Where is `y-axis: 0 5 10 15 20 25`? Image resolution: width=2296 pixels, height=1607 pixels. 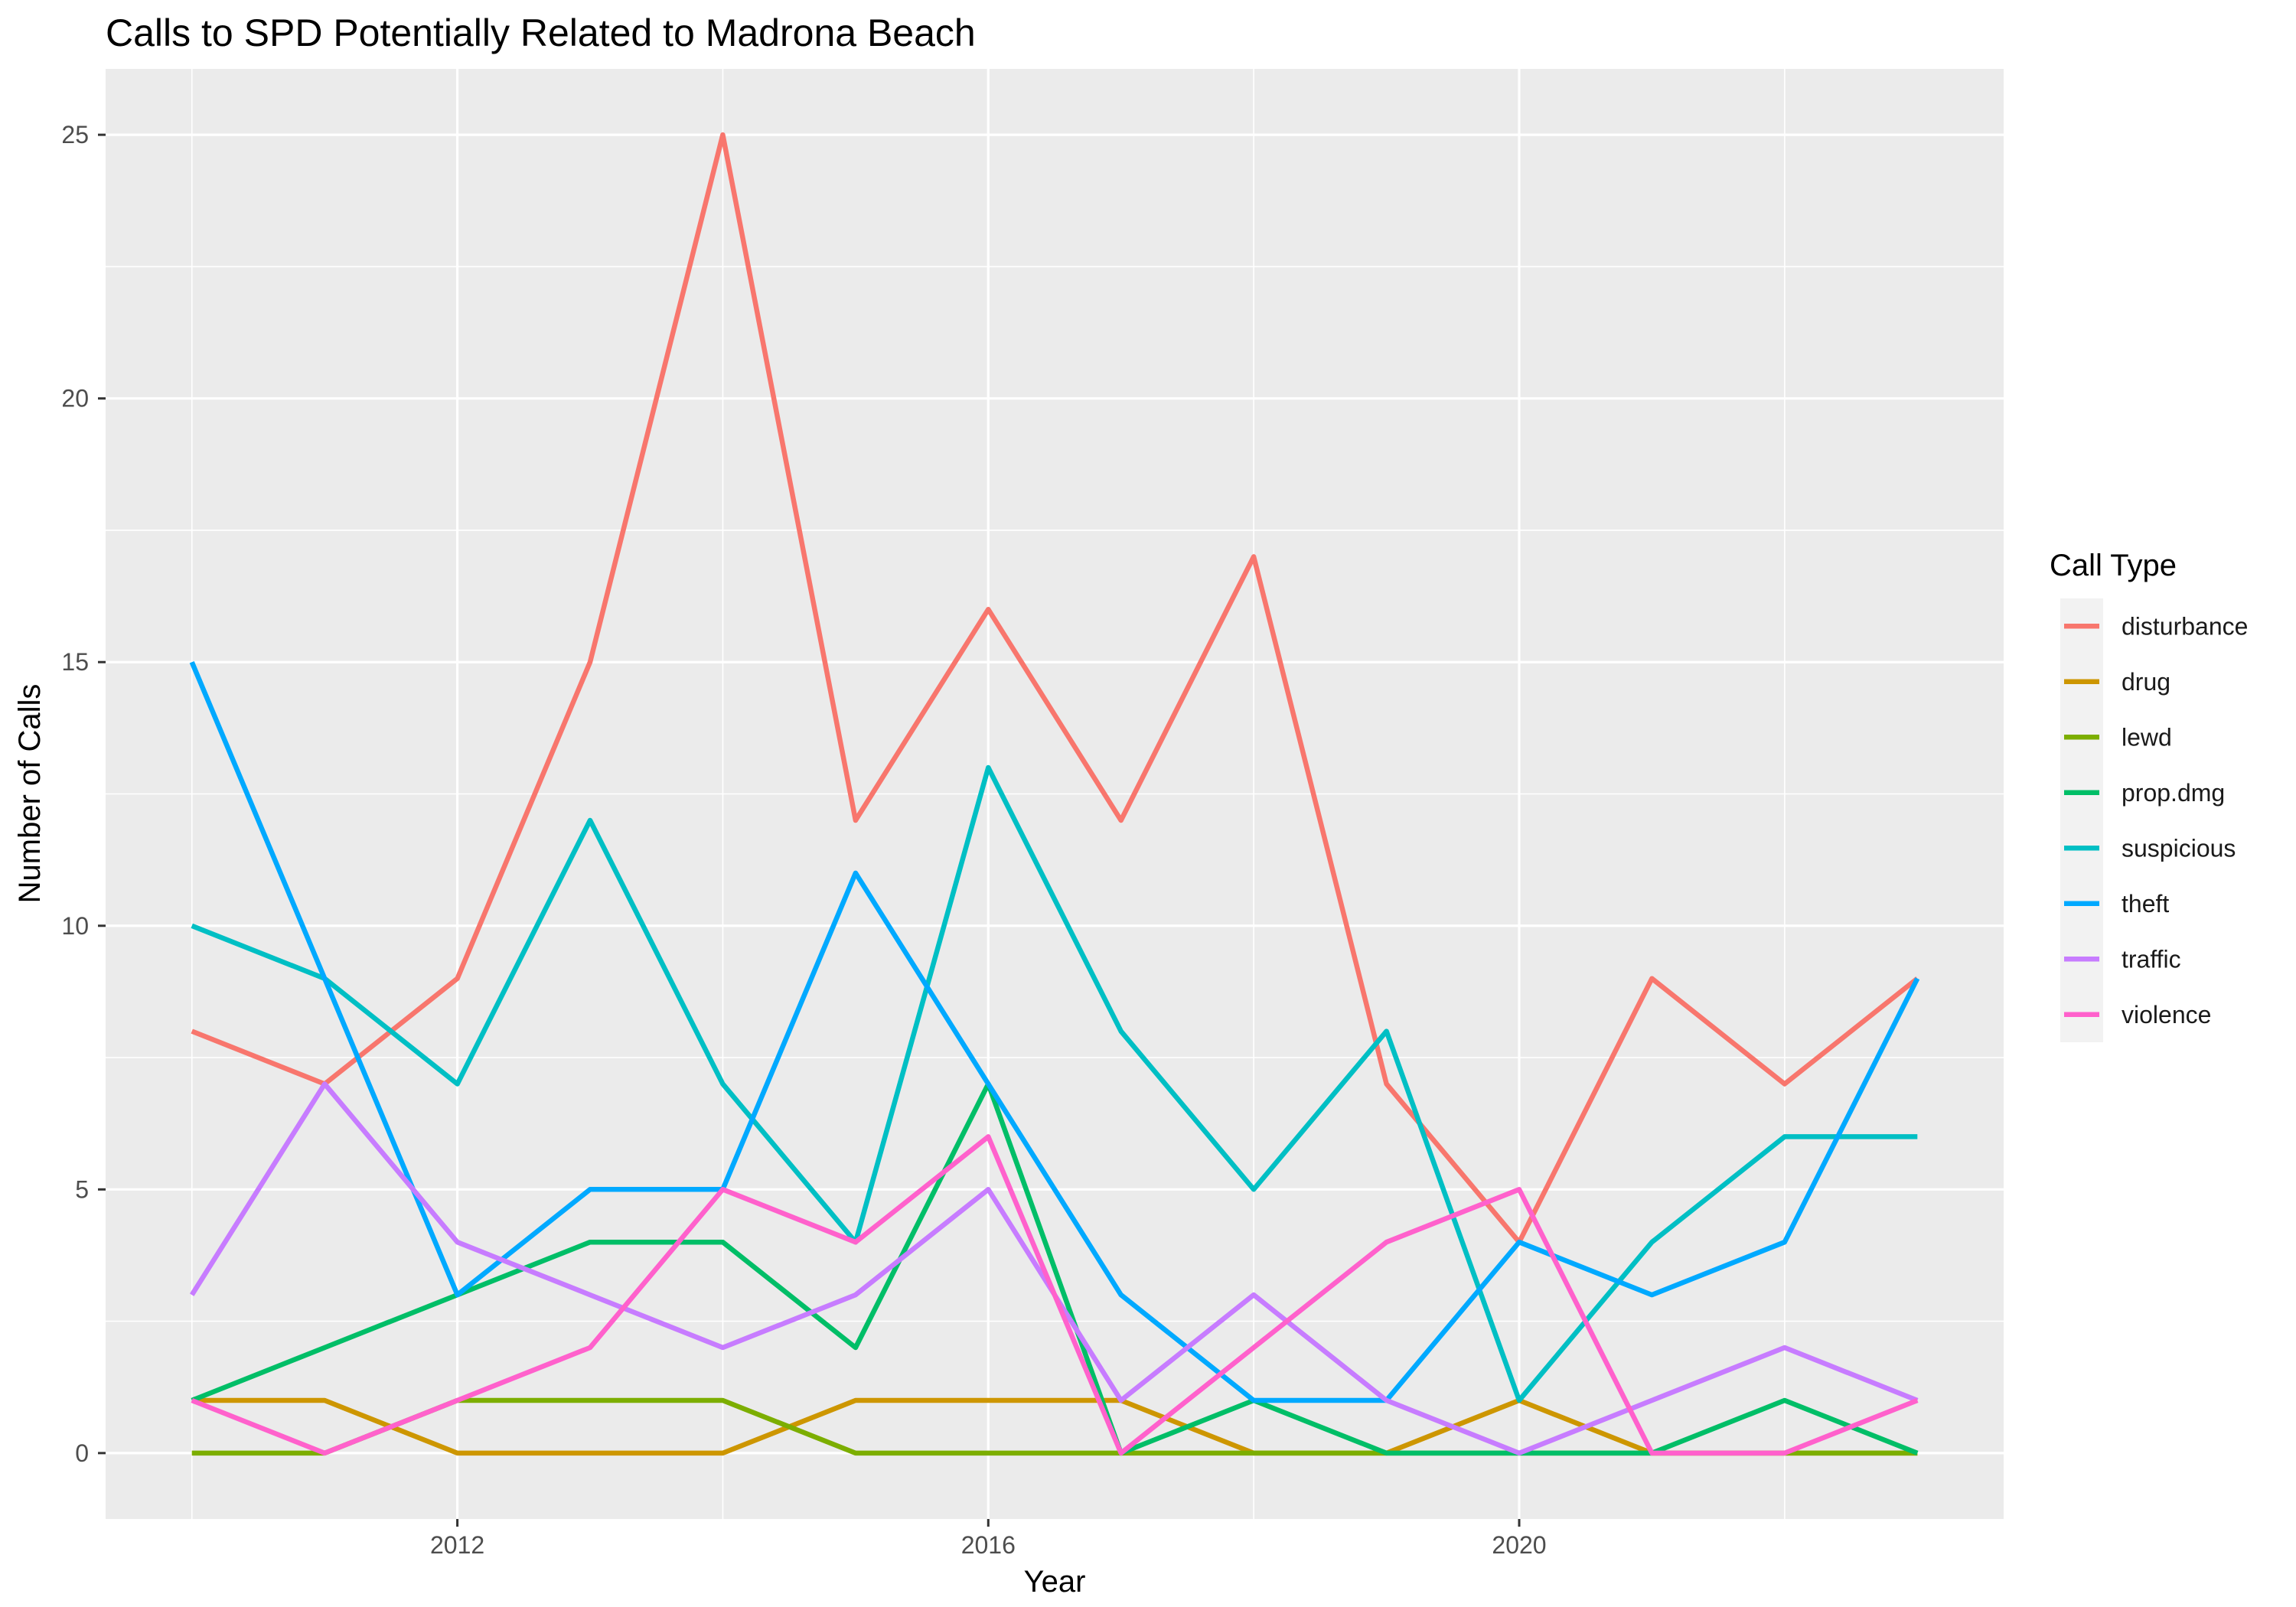 y-axis: 0 5 10 15 20 25 is located at coordinates (83, 794).